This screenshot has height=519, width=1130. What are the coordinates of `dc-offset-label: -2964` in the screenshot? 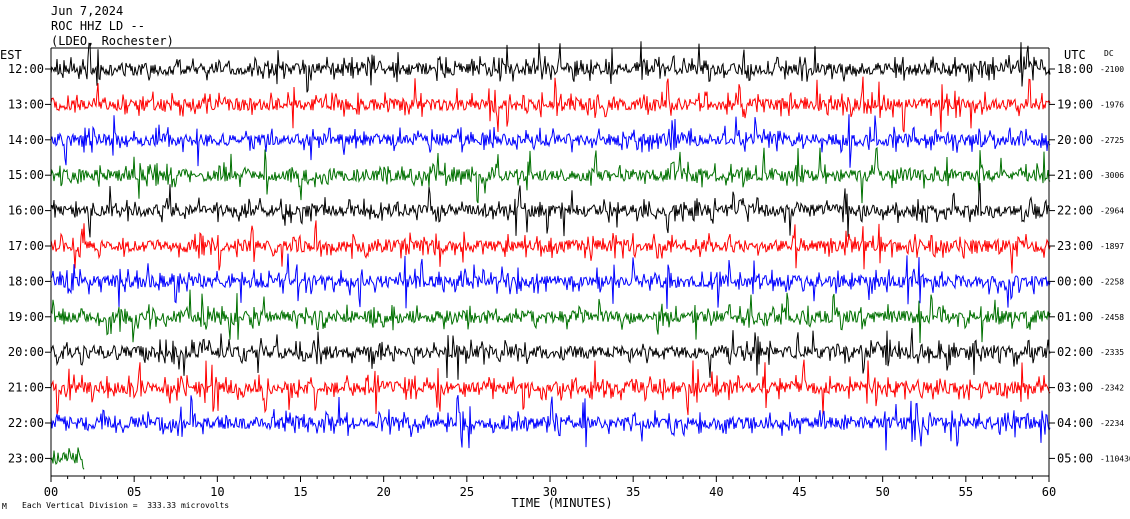 It's located at (1112, 211).